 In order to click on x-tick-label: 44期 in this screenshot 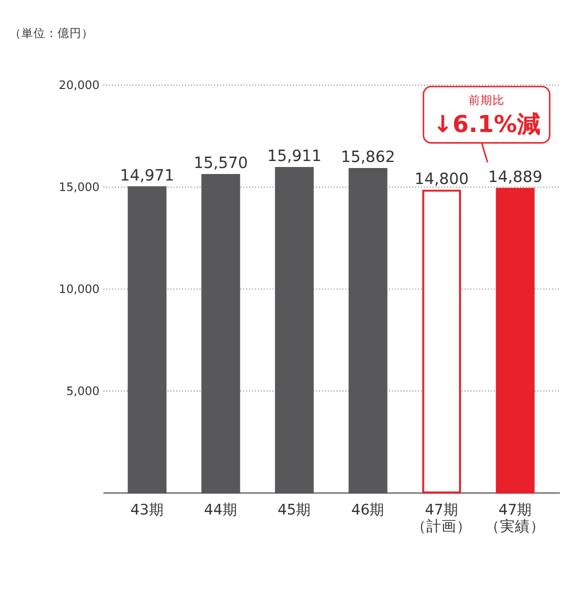, I will do `click(221, 509)`.